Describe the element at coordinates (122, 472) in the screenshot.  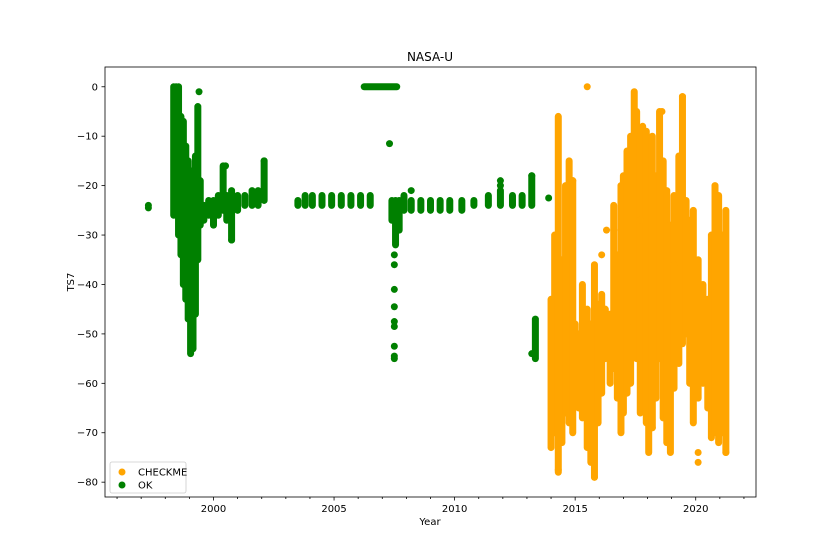
I see `legend-marker-checkme` at that location.